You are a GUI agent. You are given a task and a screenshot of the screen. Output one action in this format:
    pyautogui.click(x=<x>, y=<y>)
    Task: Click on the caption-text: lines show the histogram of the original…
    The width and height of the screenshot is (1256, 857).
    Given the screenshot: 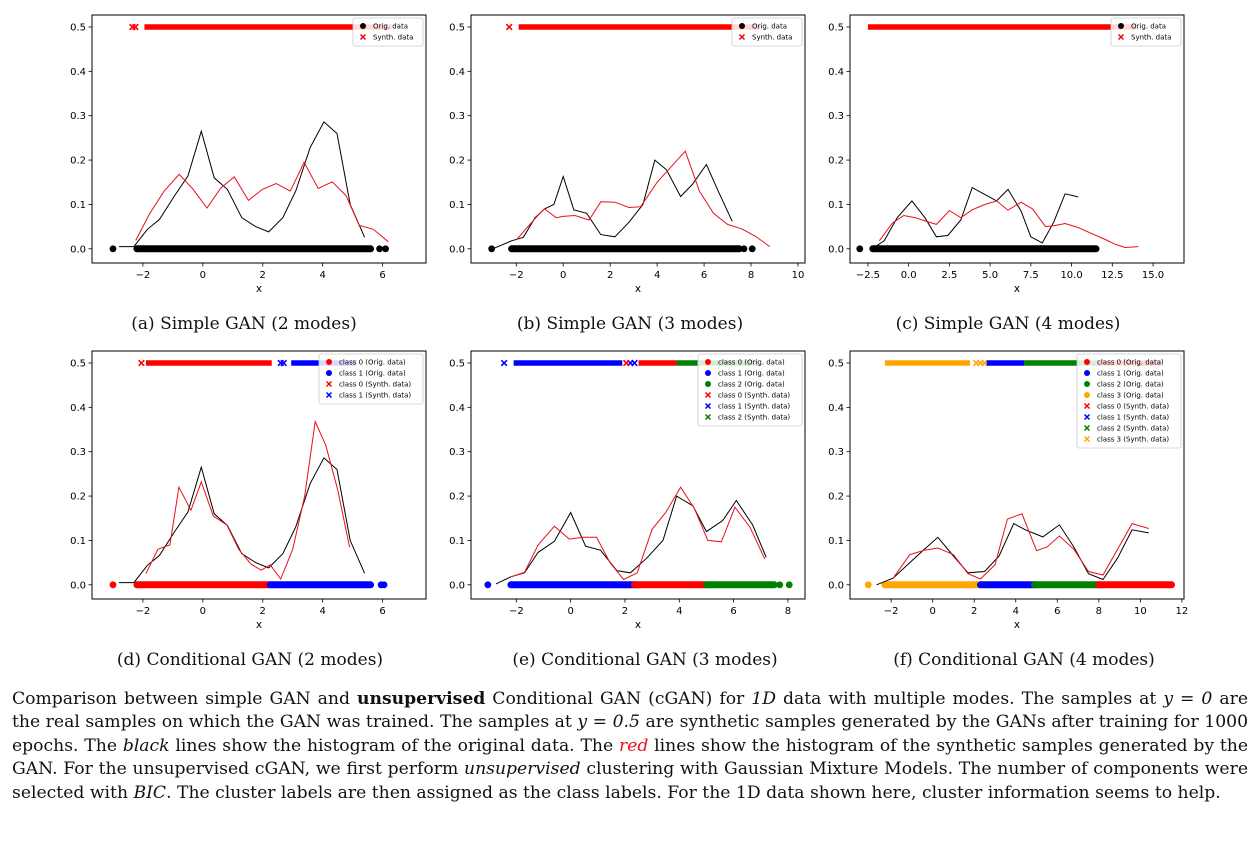 What is the action you would take?
    pyautogui.click(x=394, y=745)
    